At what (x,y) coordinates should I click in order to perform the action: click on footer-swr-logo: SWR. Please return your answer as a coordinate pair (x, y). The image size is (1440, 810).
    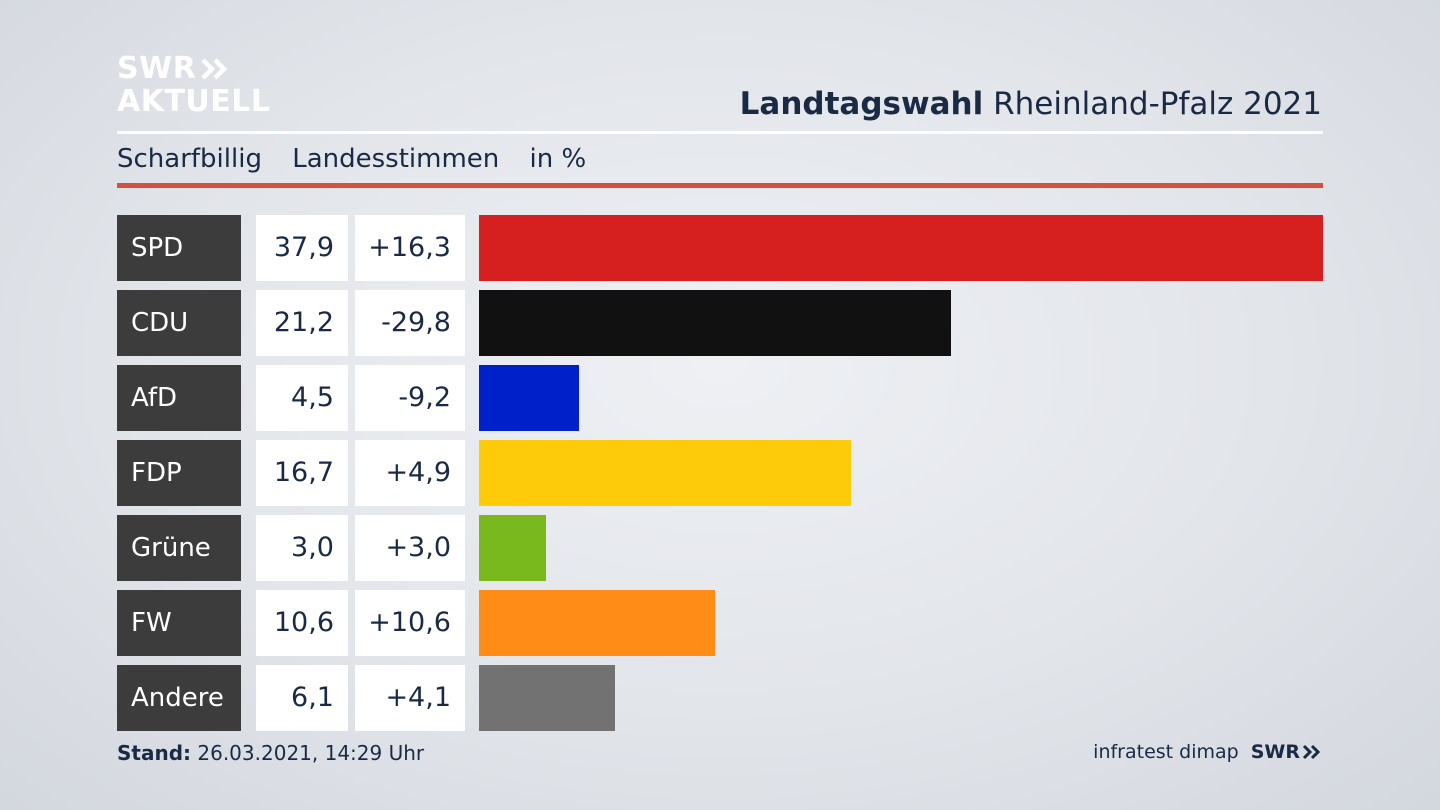
    Looking at the image, I should click on (1286, 752).